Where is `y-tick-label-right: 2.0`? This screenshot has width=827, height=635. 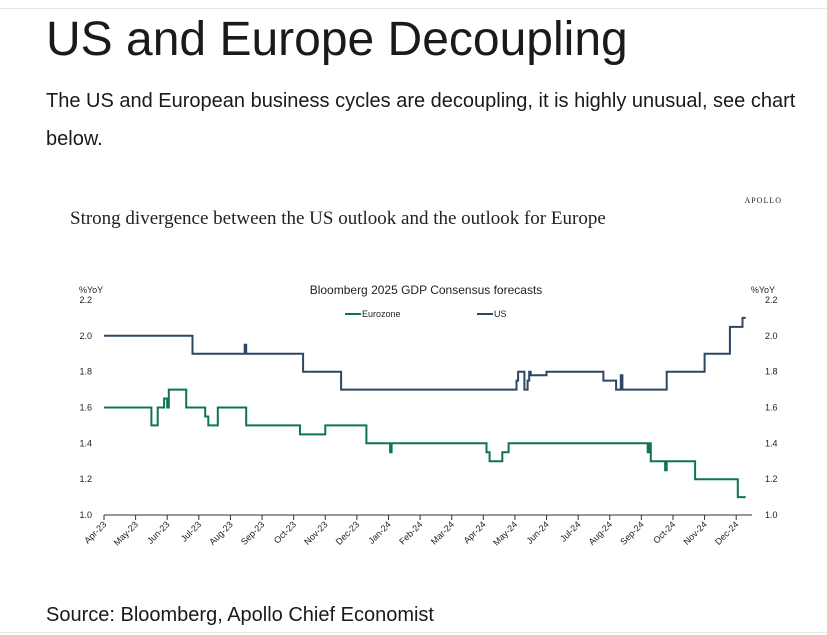
y-tick-label-right: 2.0 is located at coordinates (771, 336).